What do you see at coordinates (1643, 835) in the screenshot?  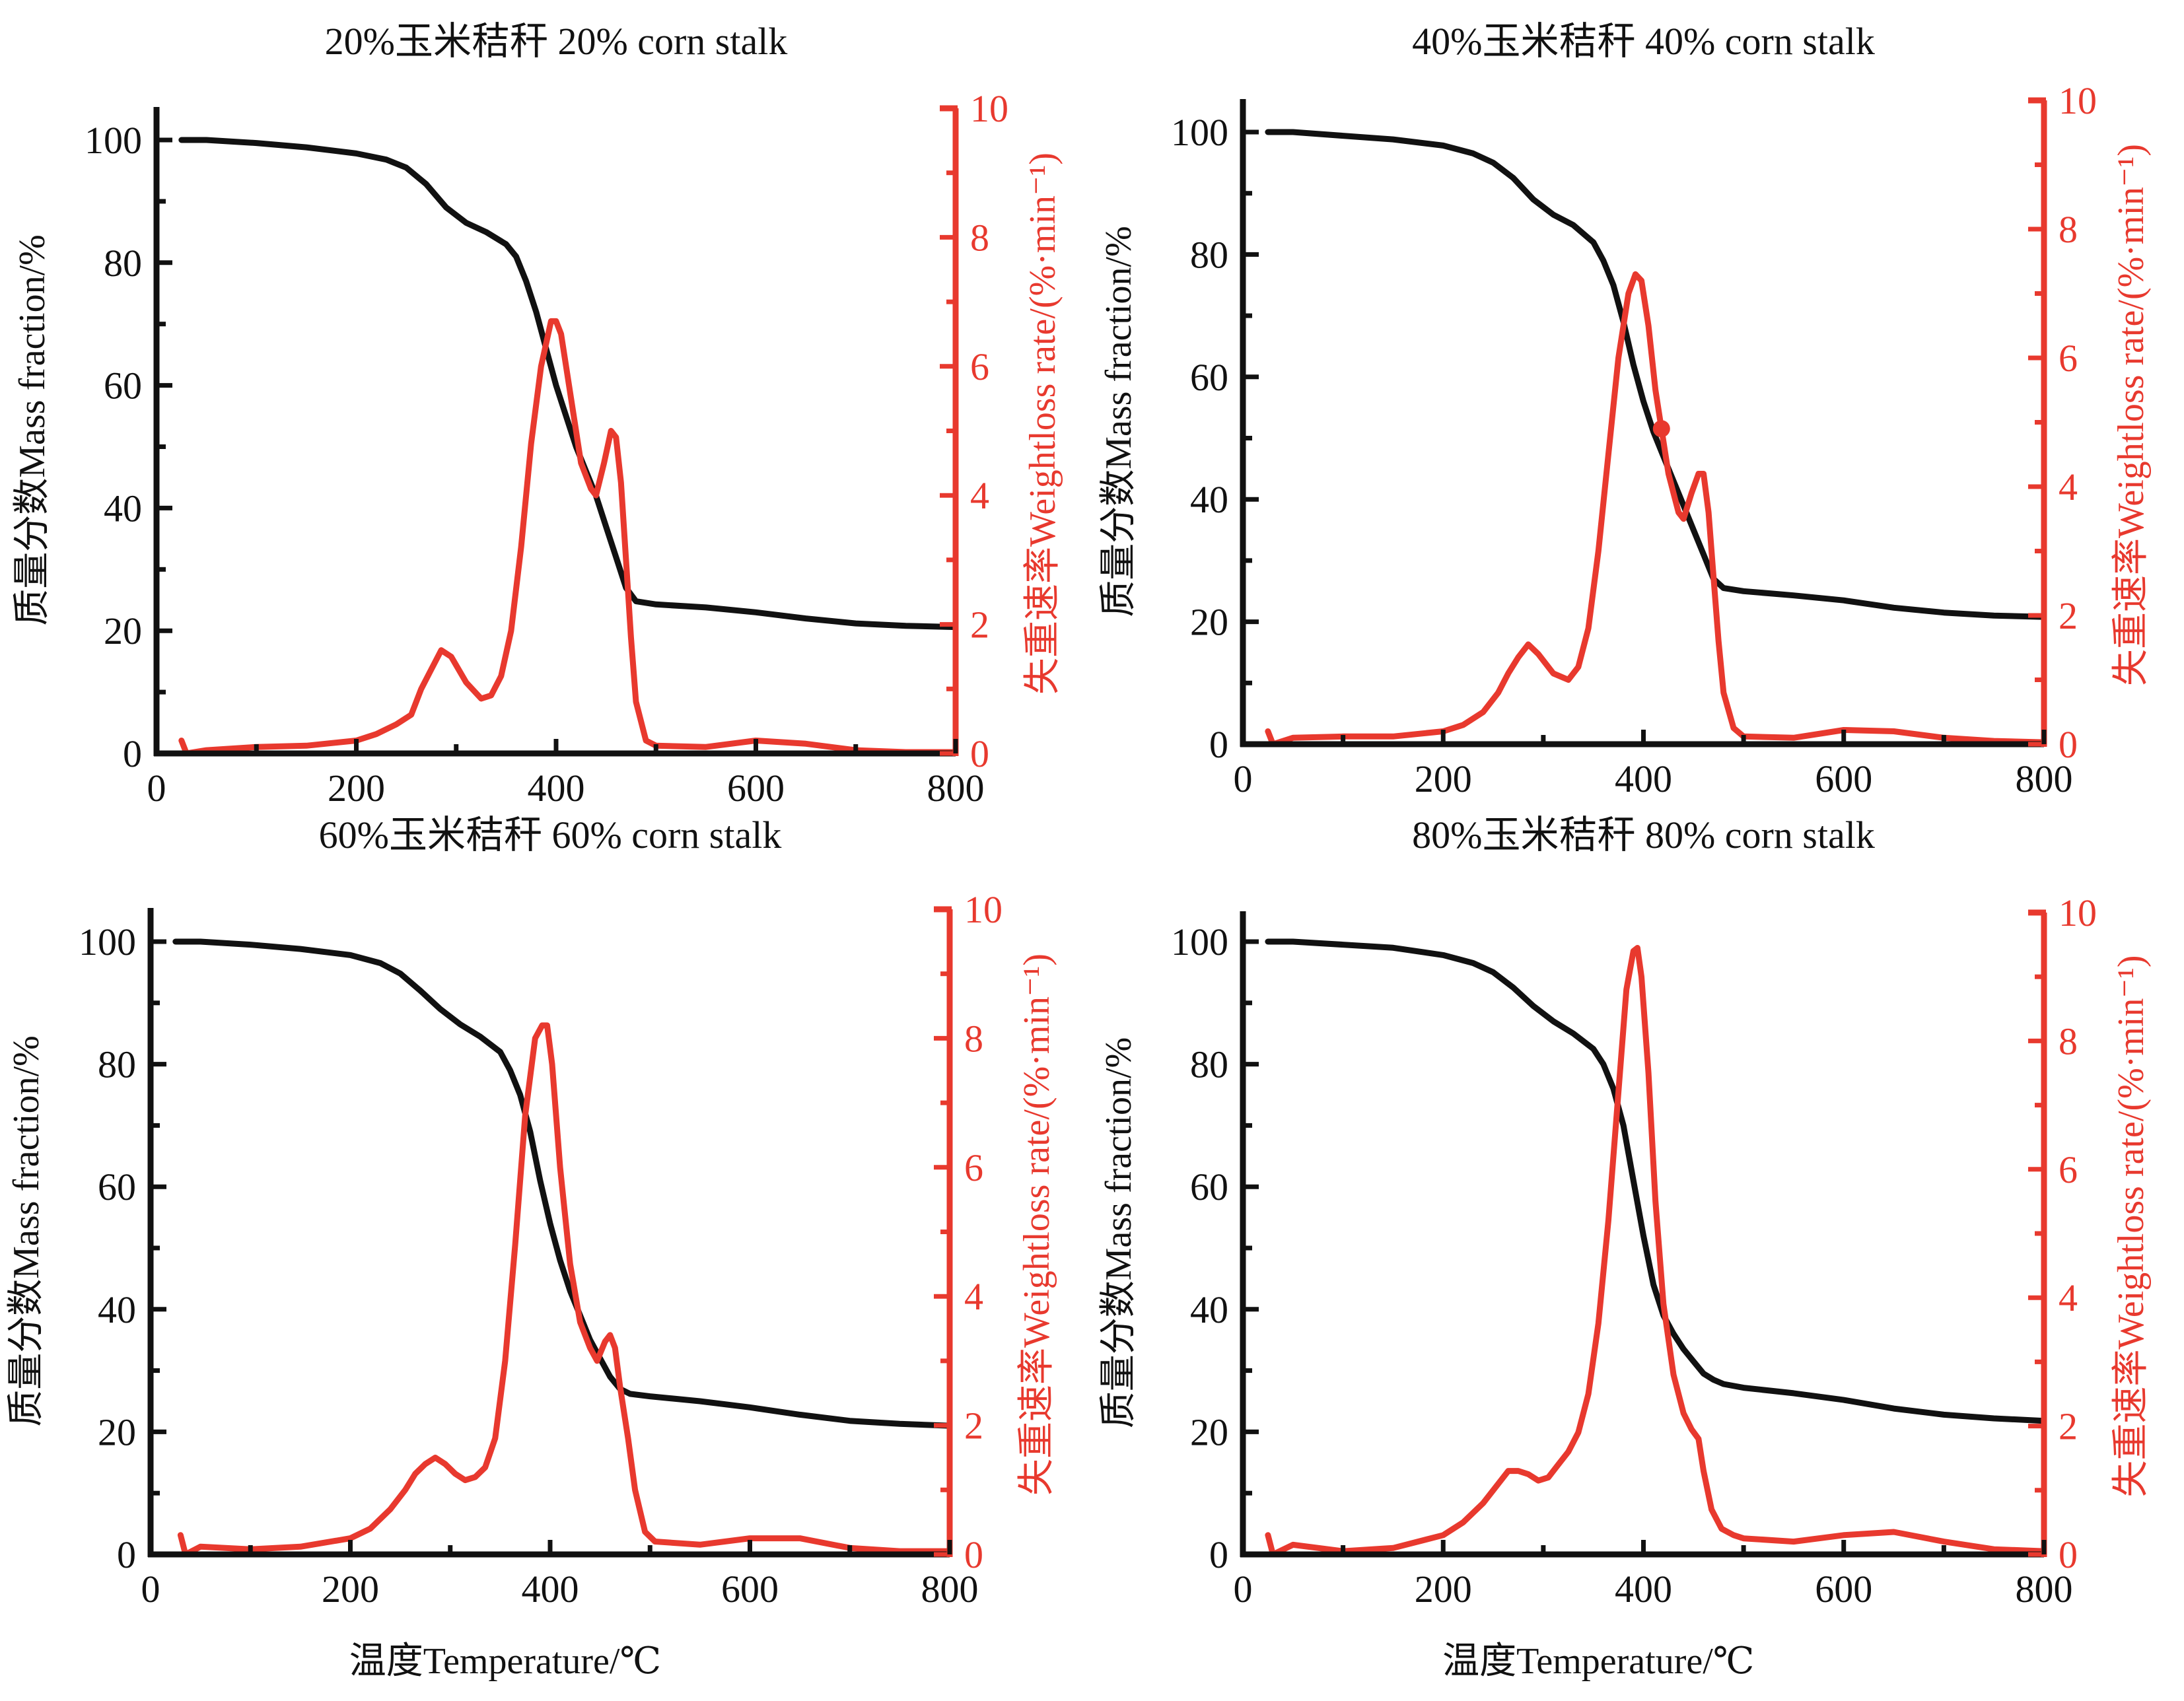 I see `panel-title: 80%玉米秸秆 80% corn stalk` at bounding box center [1643, 835].